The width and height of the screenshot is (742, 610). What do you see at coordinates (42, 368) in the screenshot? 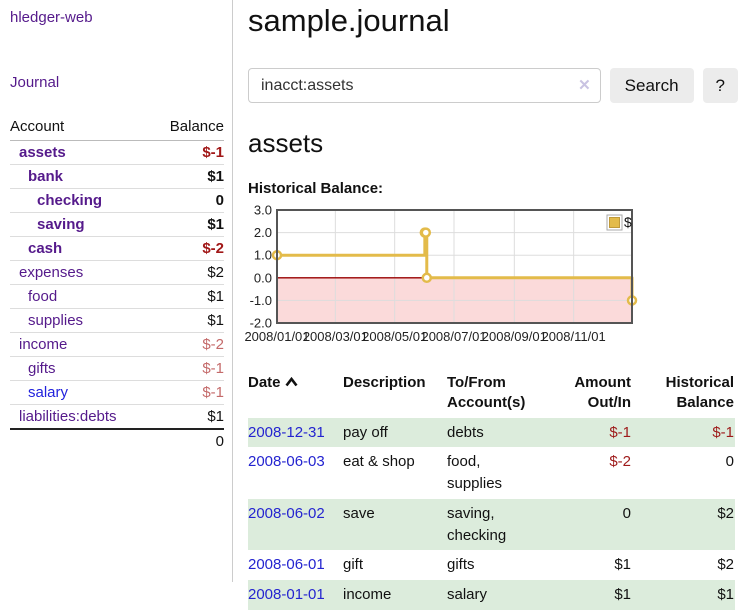
I see `account-link: gifts` at bounding box center [42, 368].